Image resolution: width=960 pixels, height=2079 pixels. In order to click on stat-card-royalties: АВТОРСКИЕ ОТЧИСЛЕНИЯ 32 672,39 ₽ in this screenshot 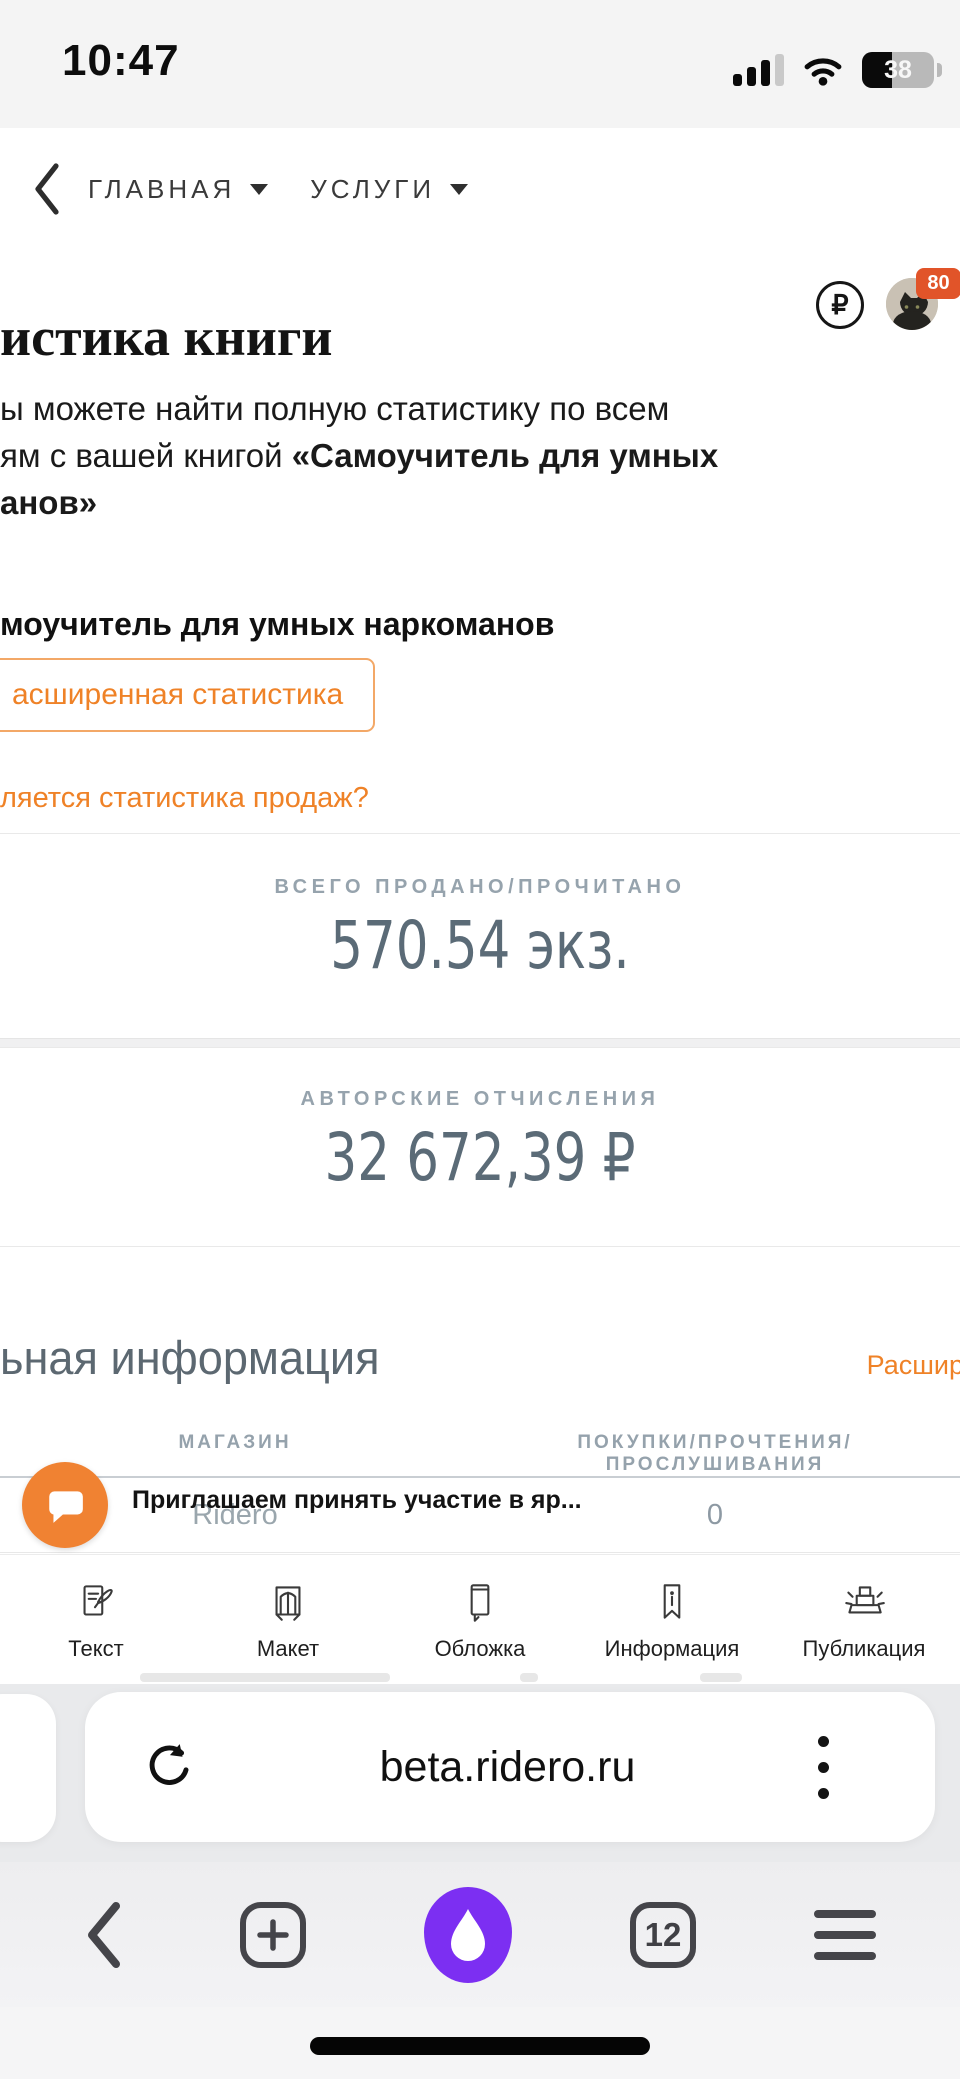, I will do `click(480, 1146)`.